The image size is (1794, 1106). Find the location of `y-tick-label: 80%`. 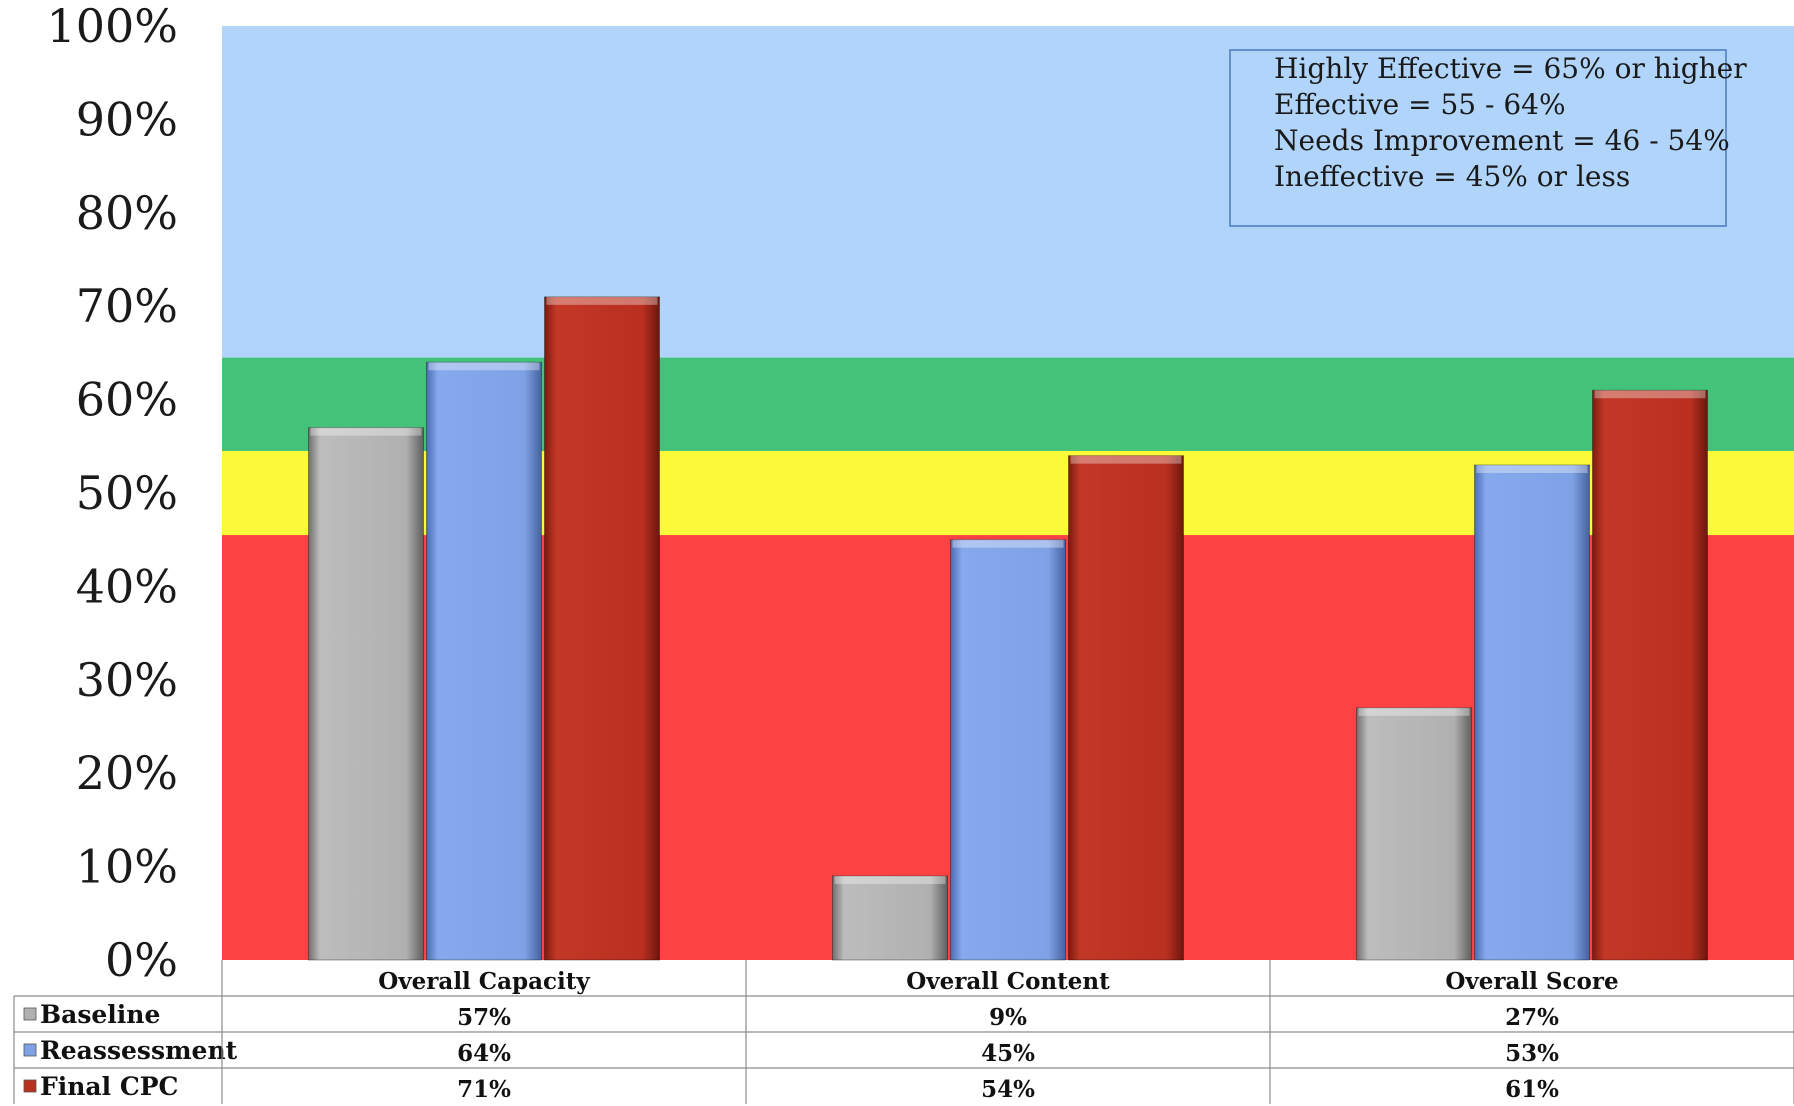

y-tick-label: 80% is located at coordinates (127, 213).